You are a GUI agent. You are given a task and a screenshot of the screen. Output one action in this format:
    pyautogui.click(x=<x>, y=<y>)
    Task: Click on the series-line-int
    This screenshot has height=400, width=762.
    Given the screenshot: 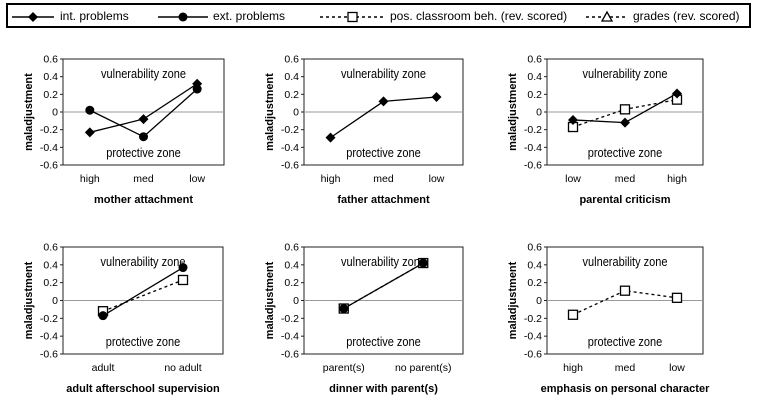 What is the action you would take?
    pyautogui.click(x=143, y=108)
    